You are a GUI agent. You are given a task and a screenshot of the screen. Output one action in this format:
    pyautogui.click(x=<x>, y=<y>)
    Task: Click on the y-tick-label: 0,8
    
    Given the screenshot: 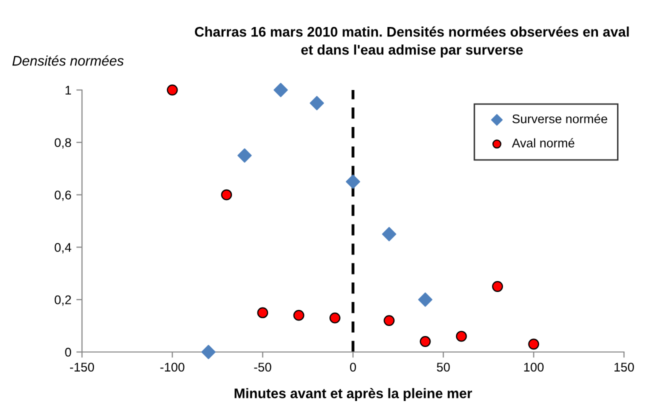 What is the action you would take?
    pyautogui.click(x=63, y=143)
    